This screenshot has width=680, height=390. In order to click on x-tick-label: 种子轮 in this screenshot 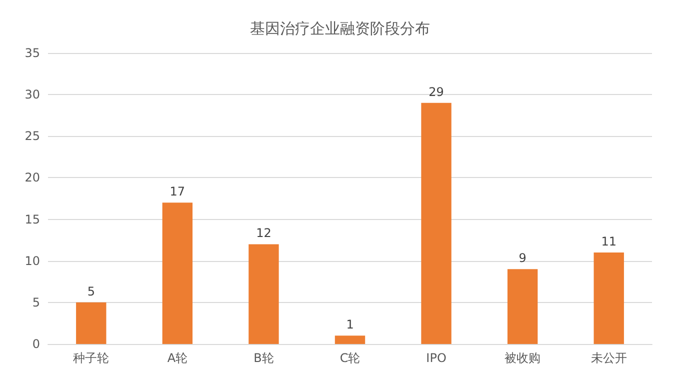, I will do `click(91, 358)`.